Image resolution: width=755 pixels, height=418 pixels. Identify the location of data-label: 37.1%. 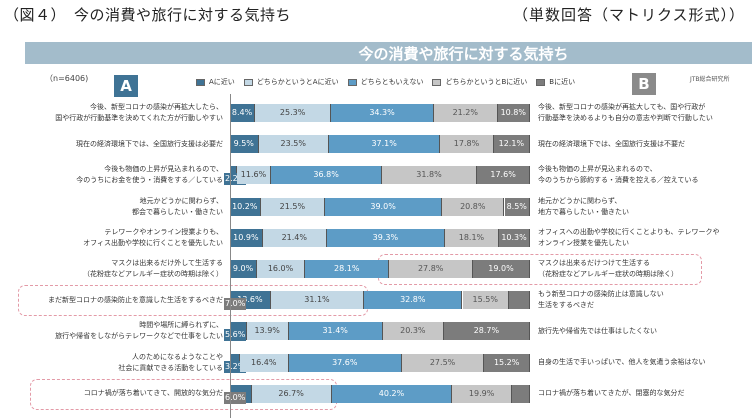
(384, 144).